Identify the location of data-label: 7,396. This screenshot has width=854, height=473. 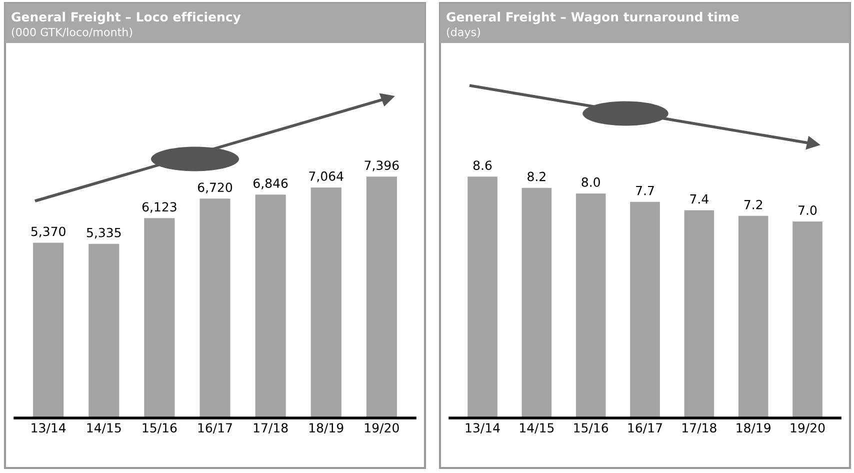
(381, 166).